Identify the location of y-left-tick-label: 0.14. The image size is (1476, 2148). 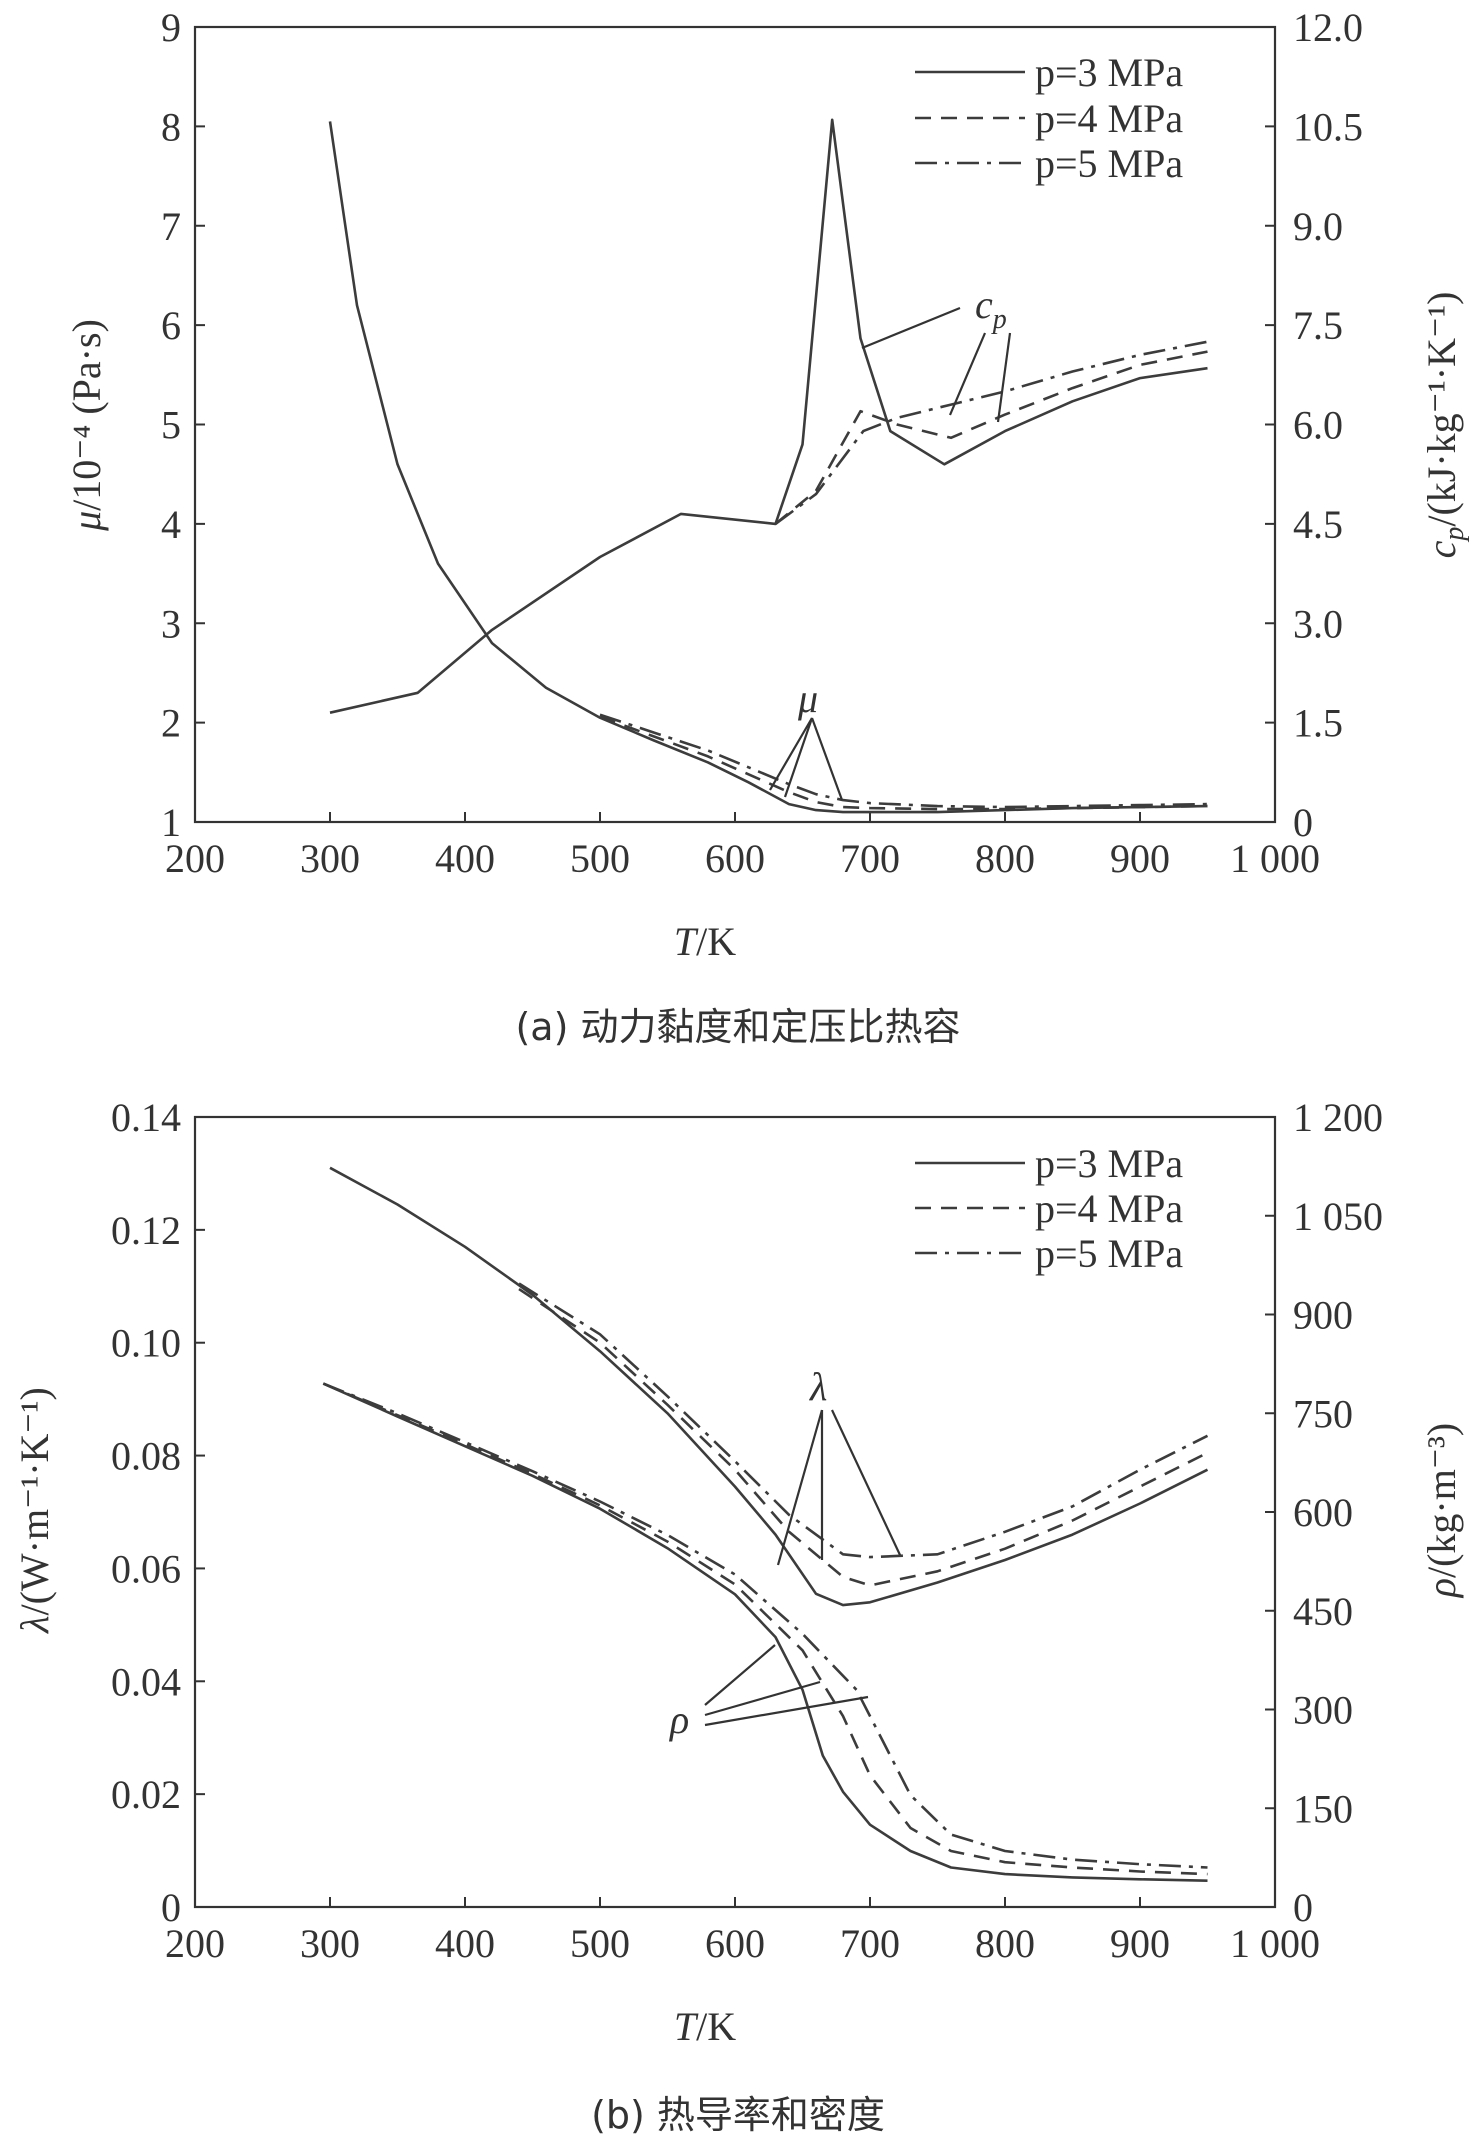
(146, 1117).